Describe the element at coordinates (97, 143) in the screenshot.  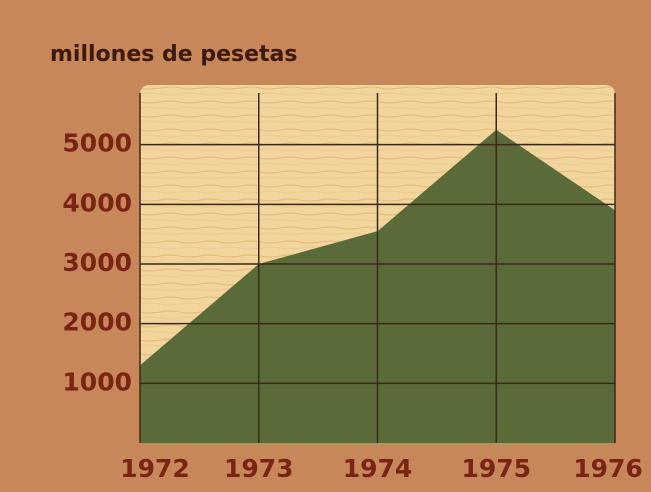
I see `y-tick-label: 5000` at that location.